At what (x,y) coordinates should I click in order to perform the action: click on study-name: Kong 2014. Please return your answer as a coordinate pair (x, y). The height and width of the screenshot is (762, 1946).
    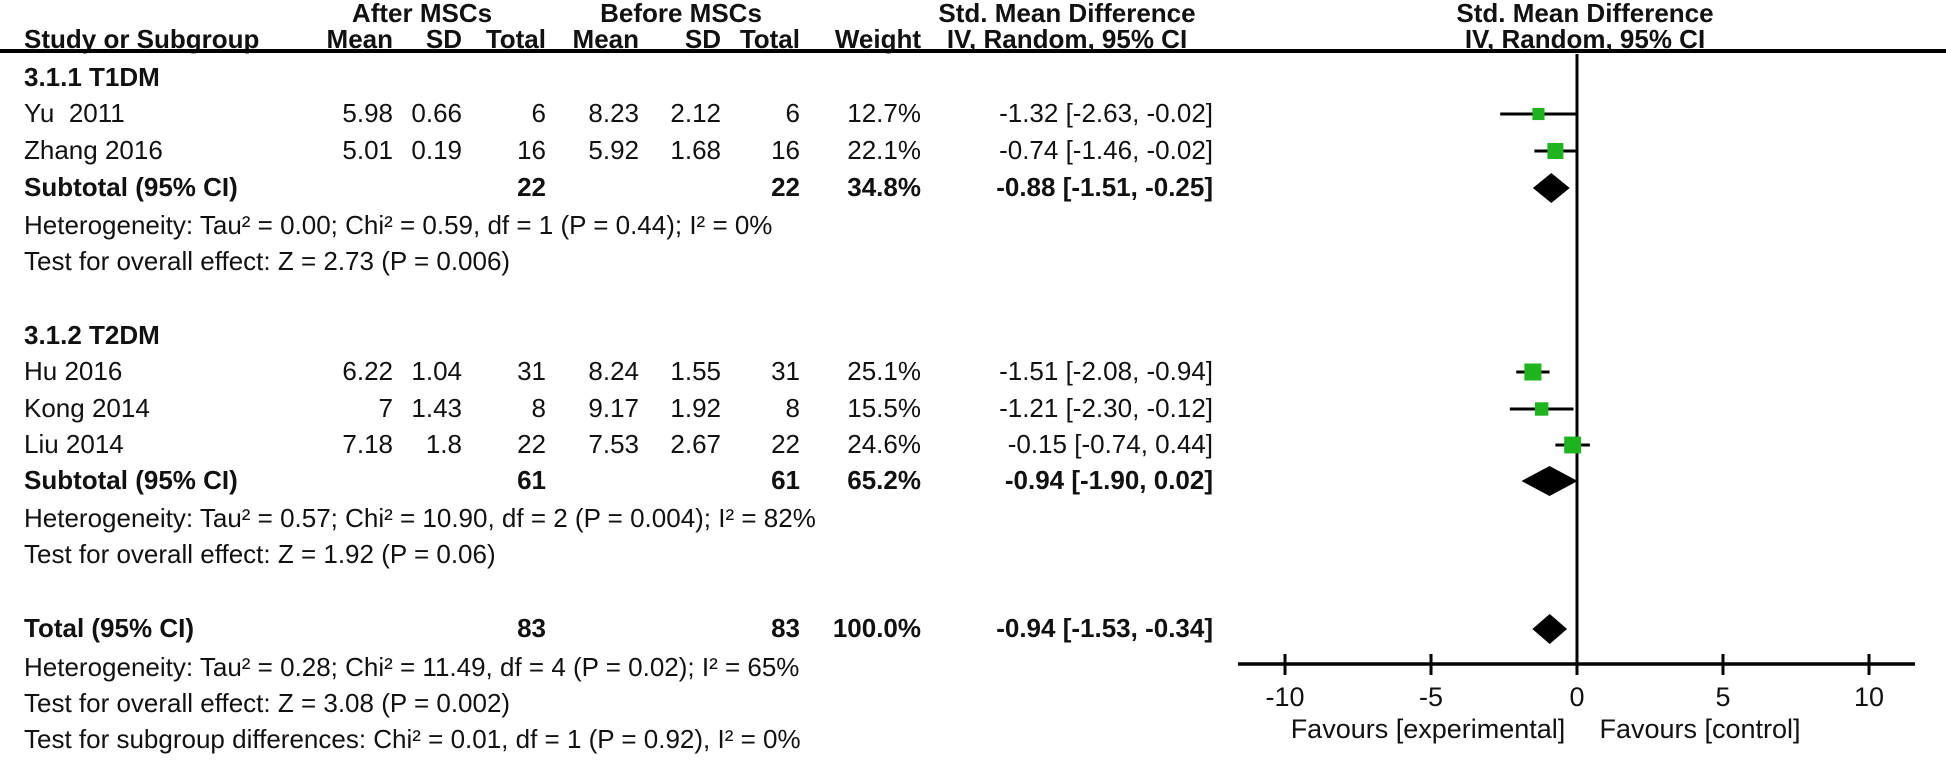
    Looking at the image, I should click on (87, 408).